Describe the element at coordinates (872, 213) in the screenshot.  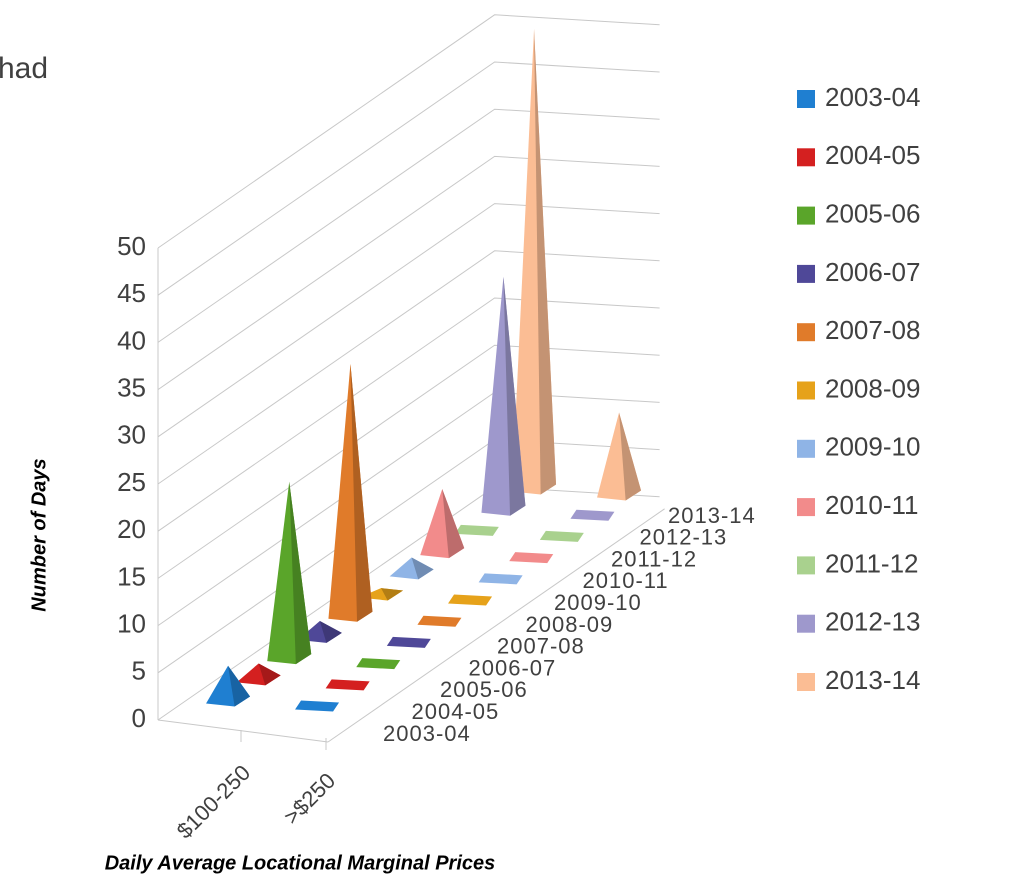
I see `legend-label: 2005-06` at that location.